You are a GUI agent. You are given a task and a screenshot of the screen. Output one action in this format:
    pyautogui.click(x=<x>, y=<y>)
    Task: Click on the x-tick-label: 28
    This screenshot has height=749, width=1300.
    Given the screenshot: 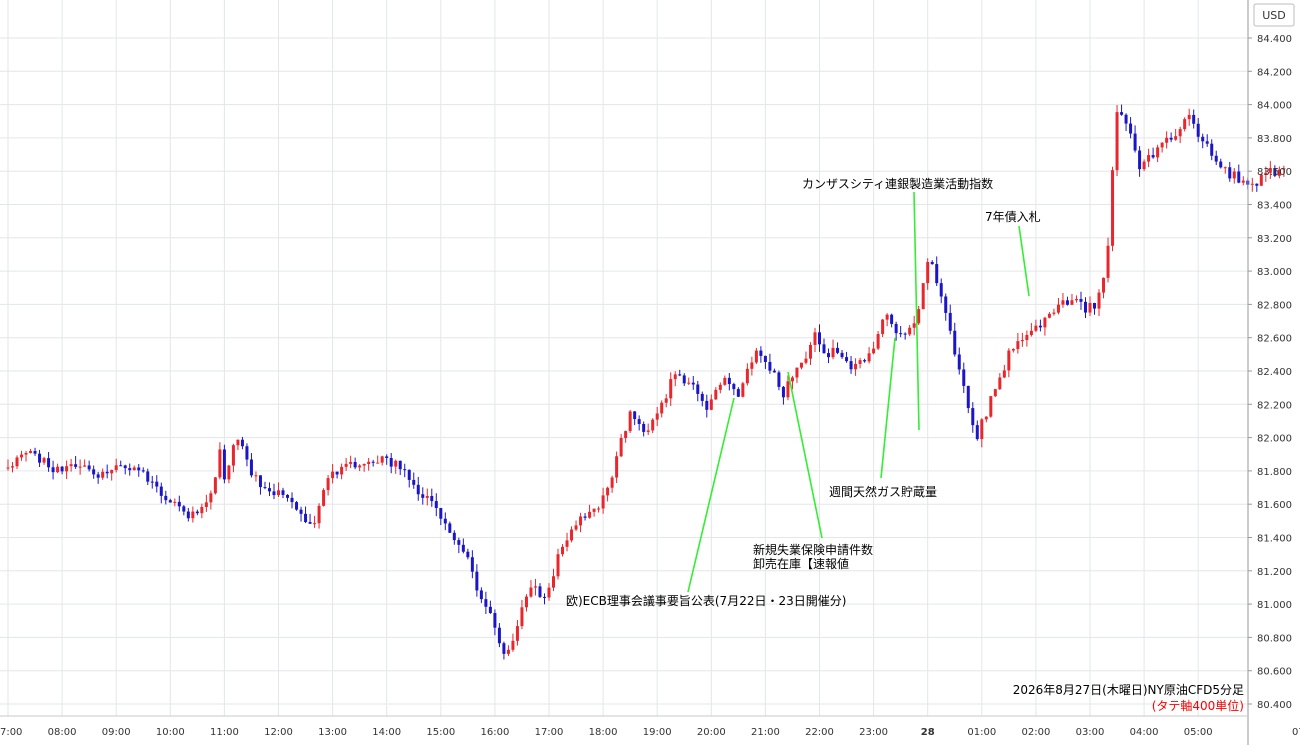 What is the action you would take?
    pyautogui.click(x=928, y=732)
    